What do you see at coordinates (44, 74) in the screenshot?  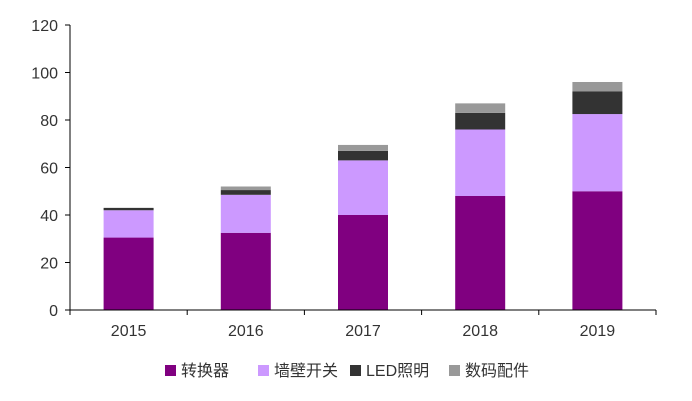 I see `y-tick-label: 100` at bounding box center [44, 74].